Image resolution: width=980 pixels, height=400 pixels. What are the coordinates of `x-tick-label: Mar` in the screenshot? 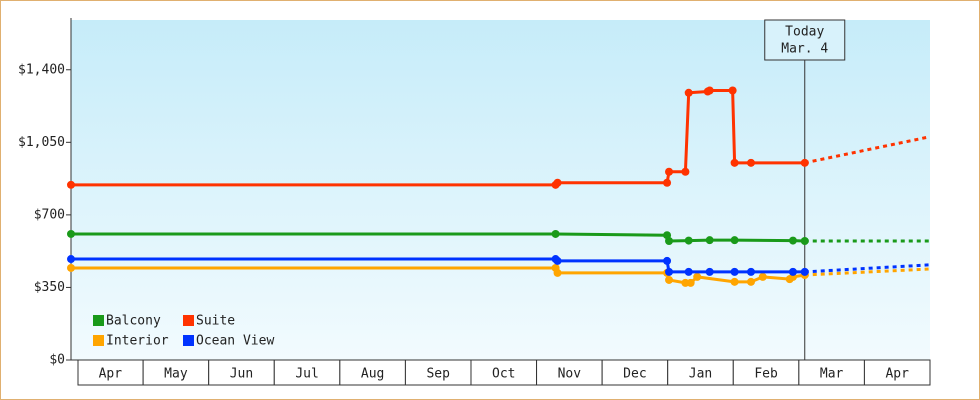 It's located at (832, 374).